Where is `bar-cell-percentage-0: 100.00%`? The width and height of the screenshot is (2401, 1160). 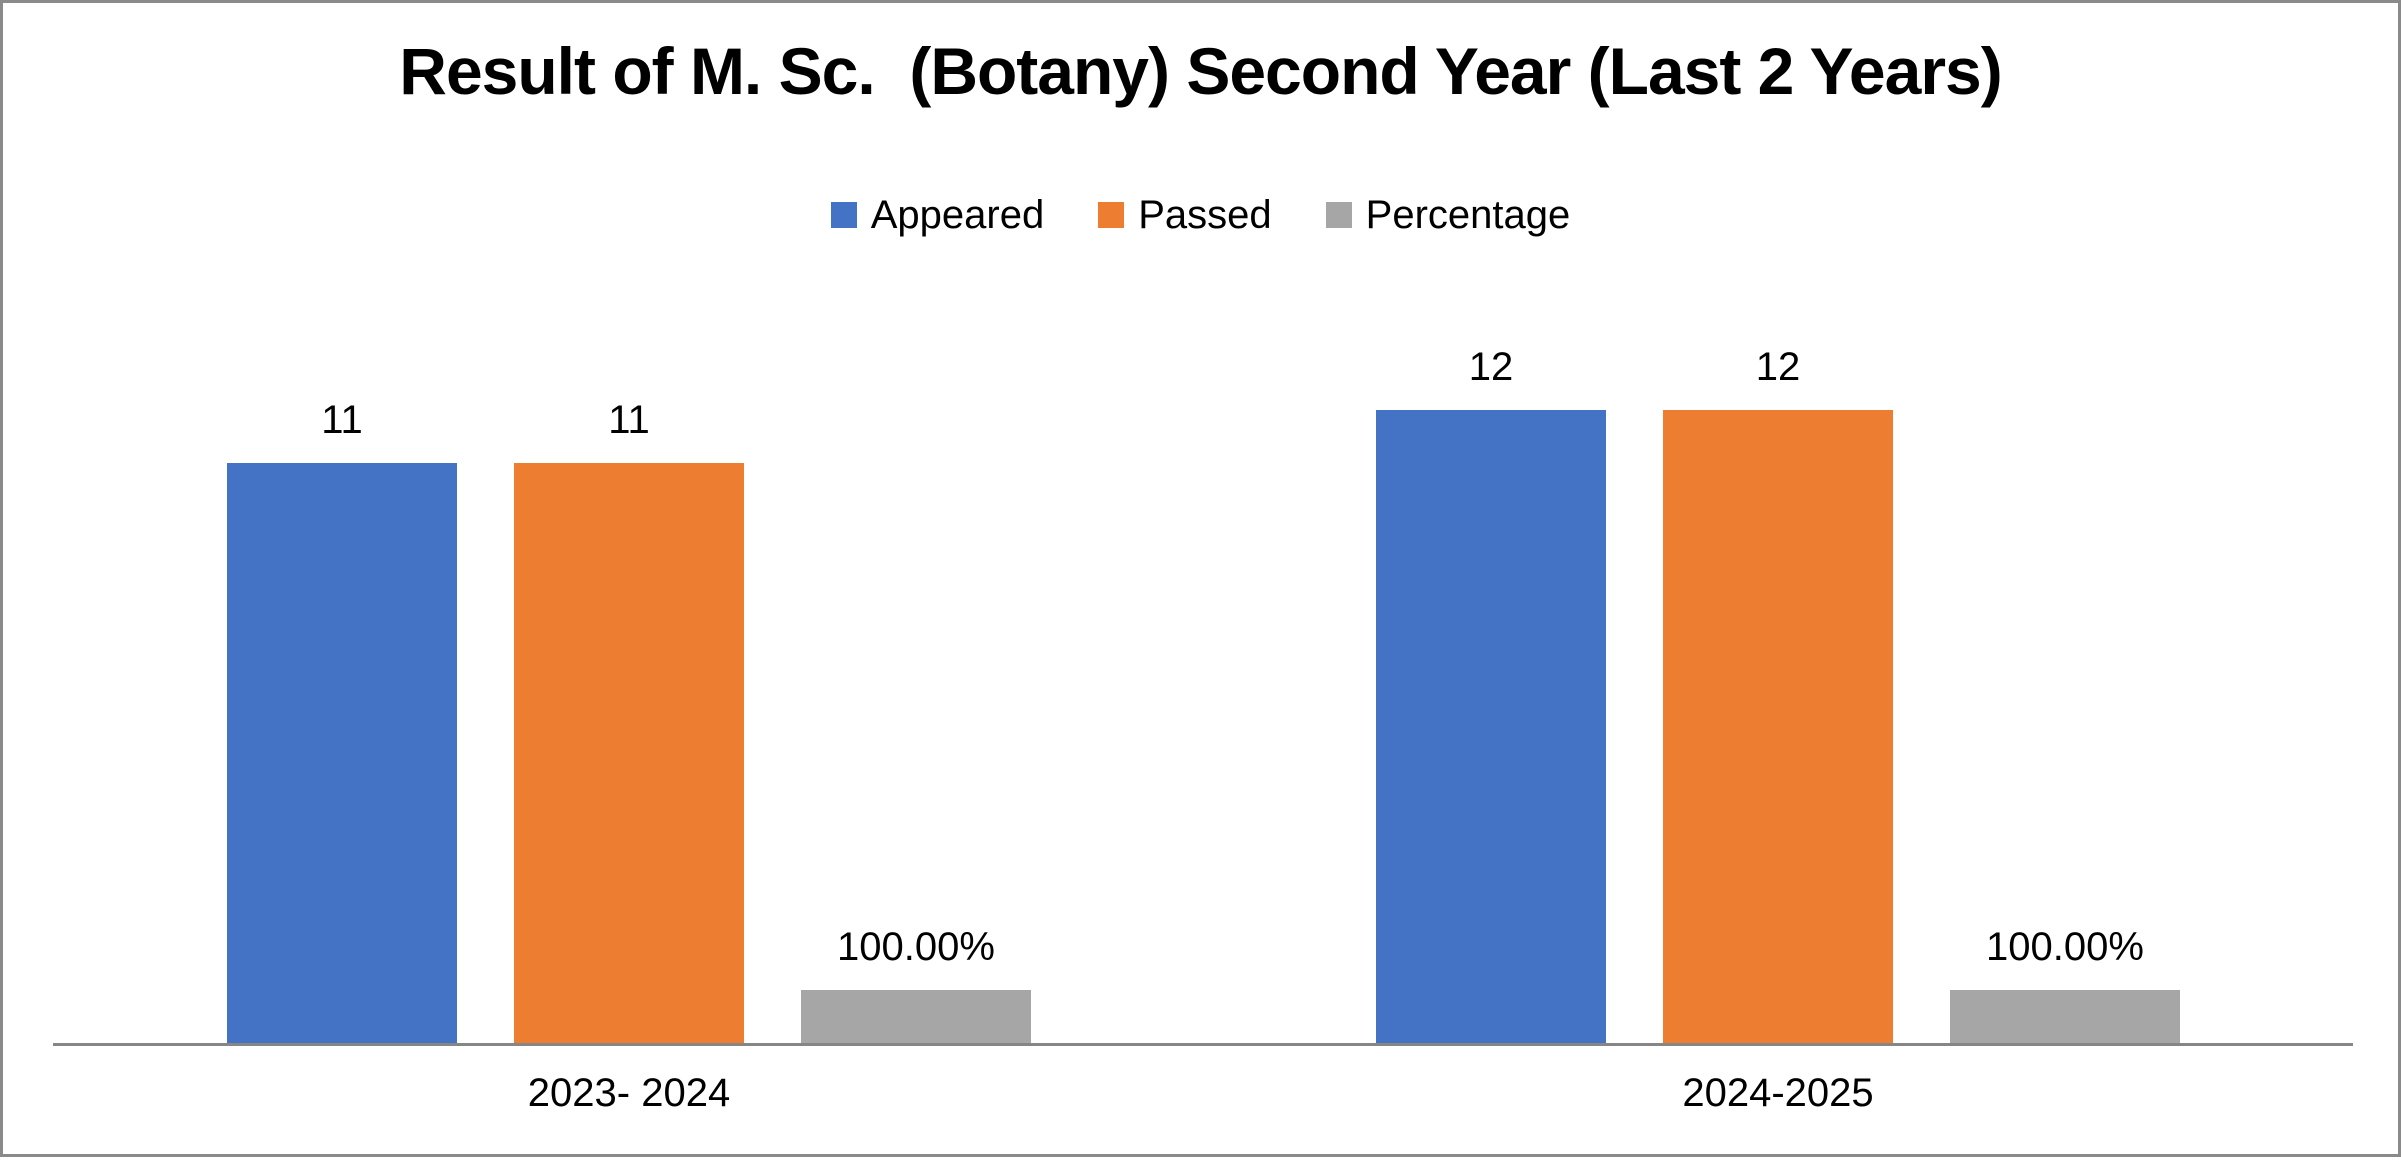
bar-cell-percentage-0: 100.00% is located at coordinates (916, 984).